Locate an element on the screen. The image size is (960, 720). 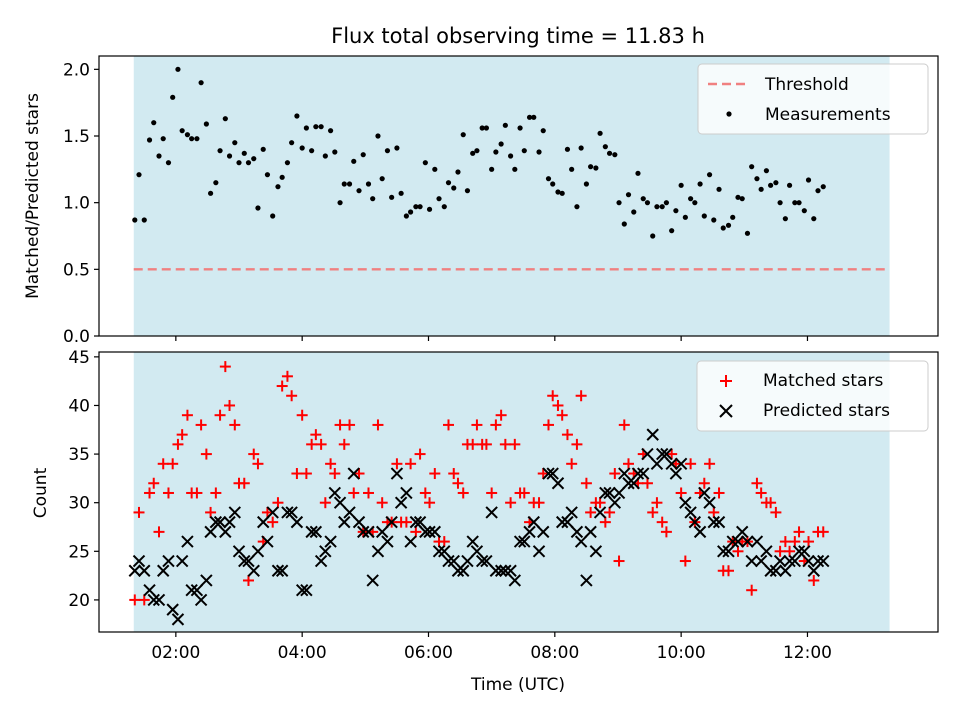
count-ytick-label: 30 is located at coordinates (79, 504).